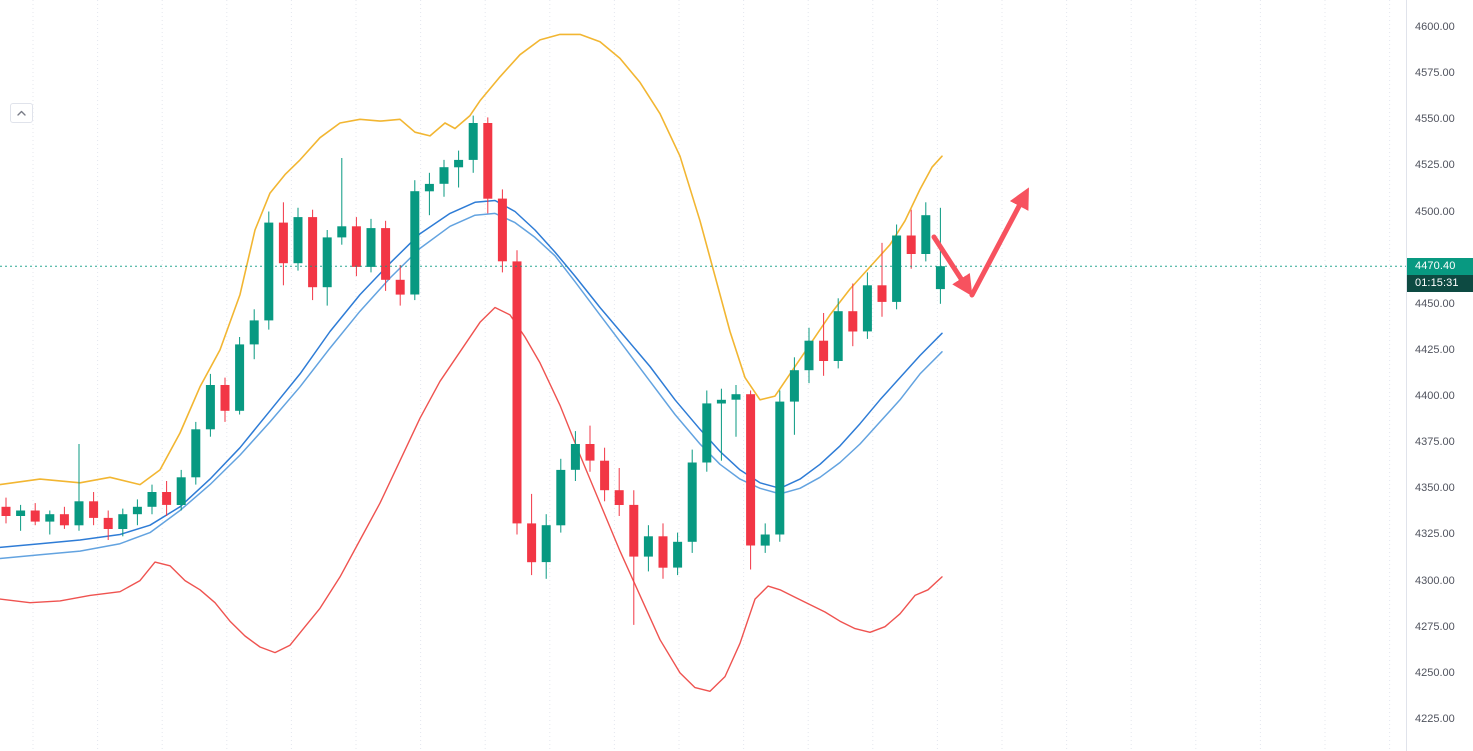 The image size is (1473, 751). I want to click on price-tick-label: 4300.00, so click(1435, 581).